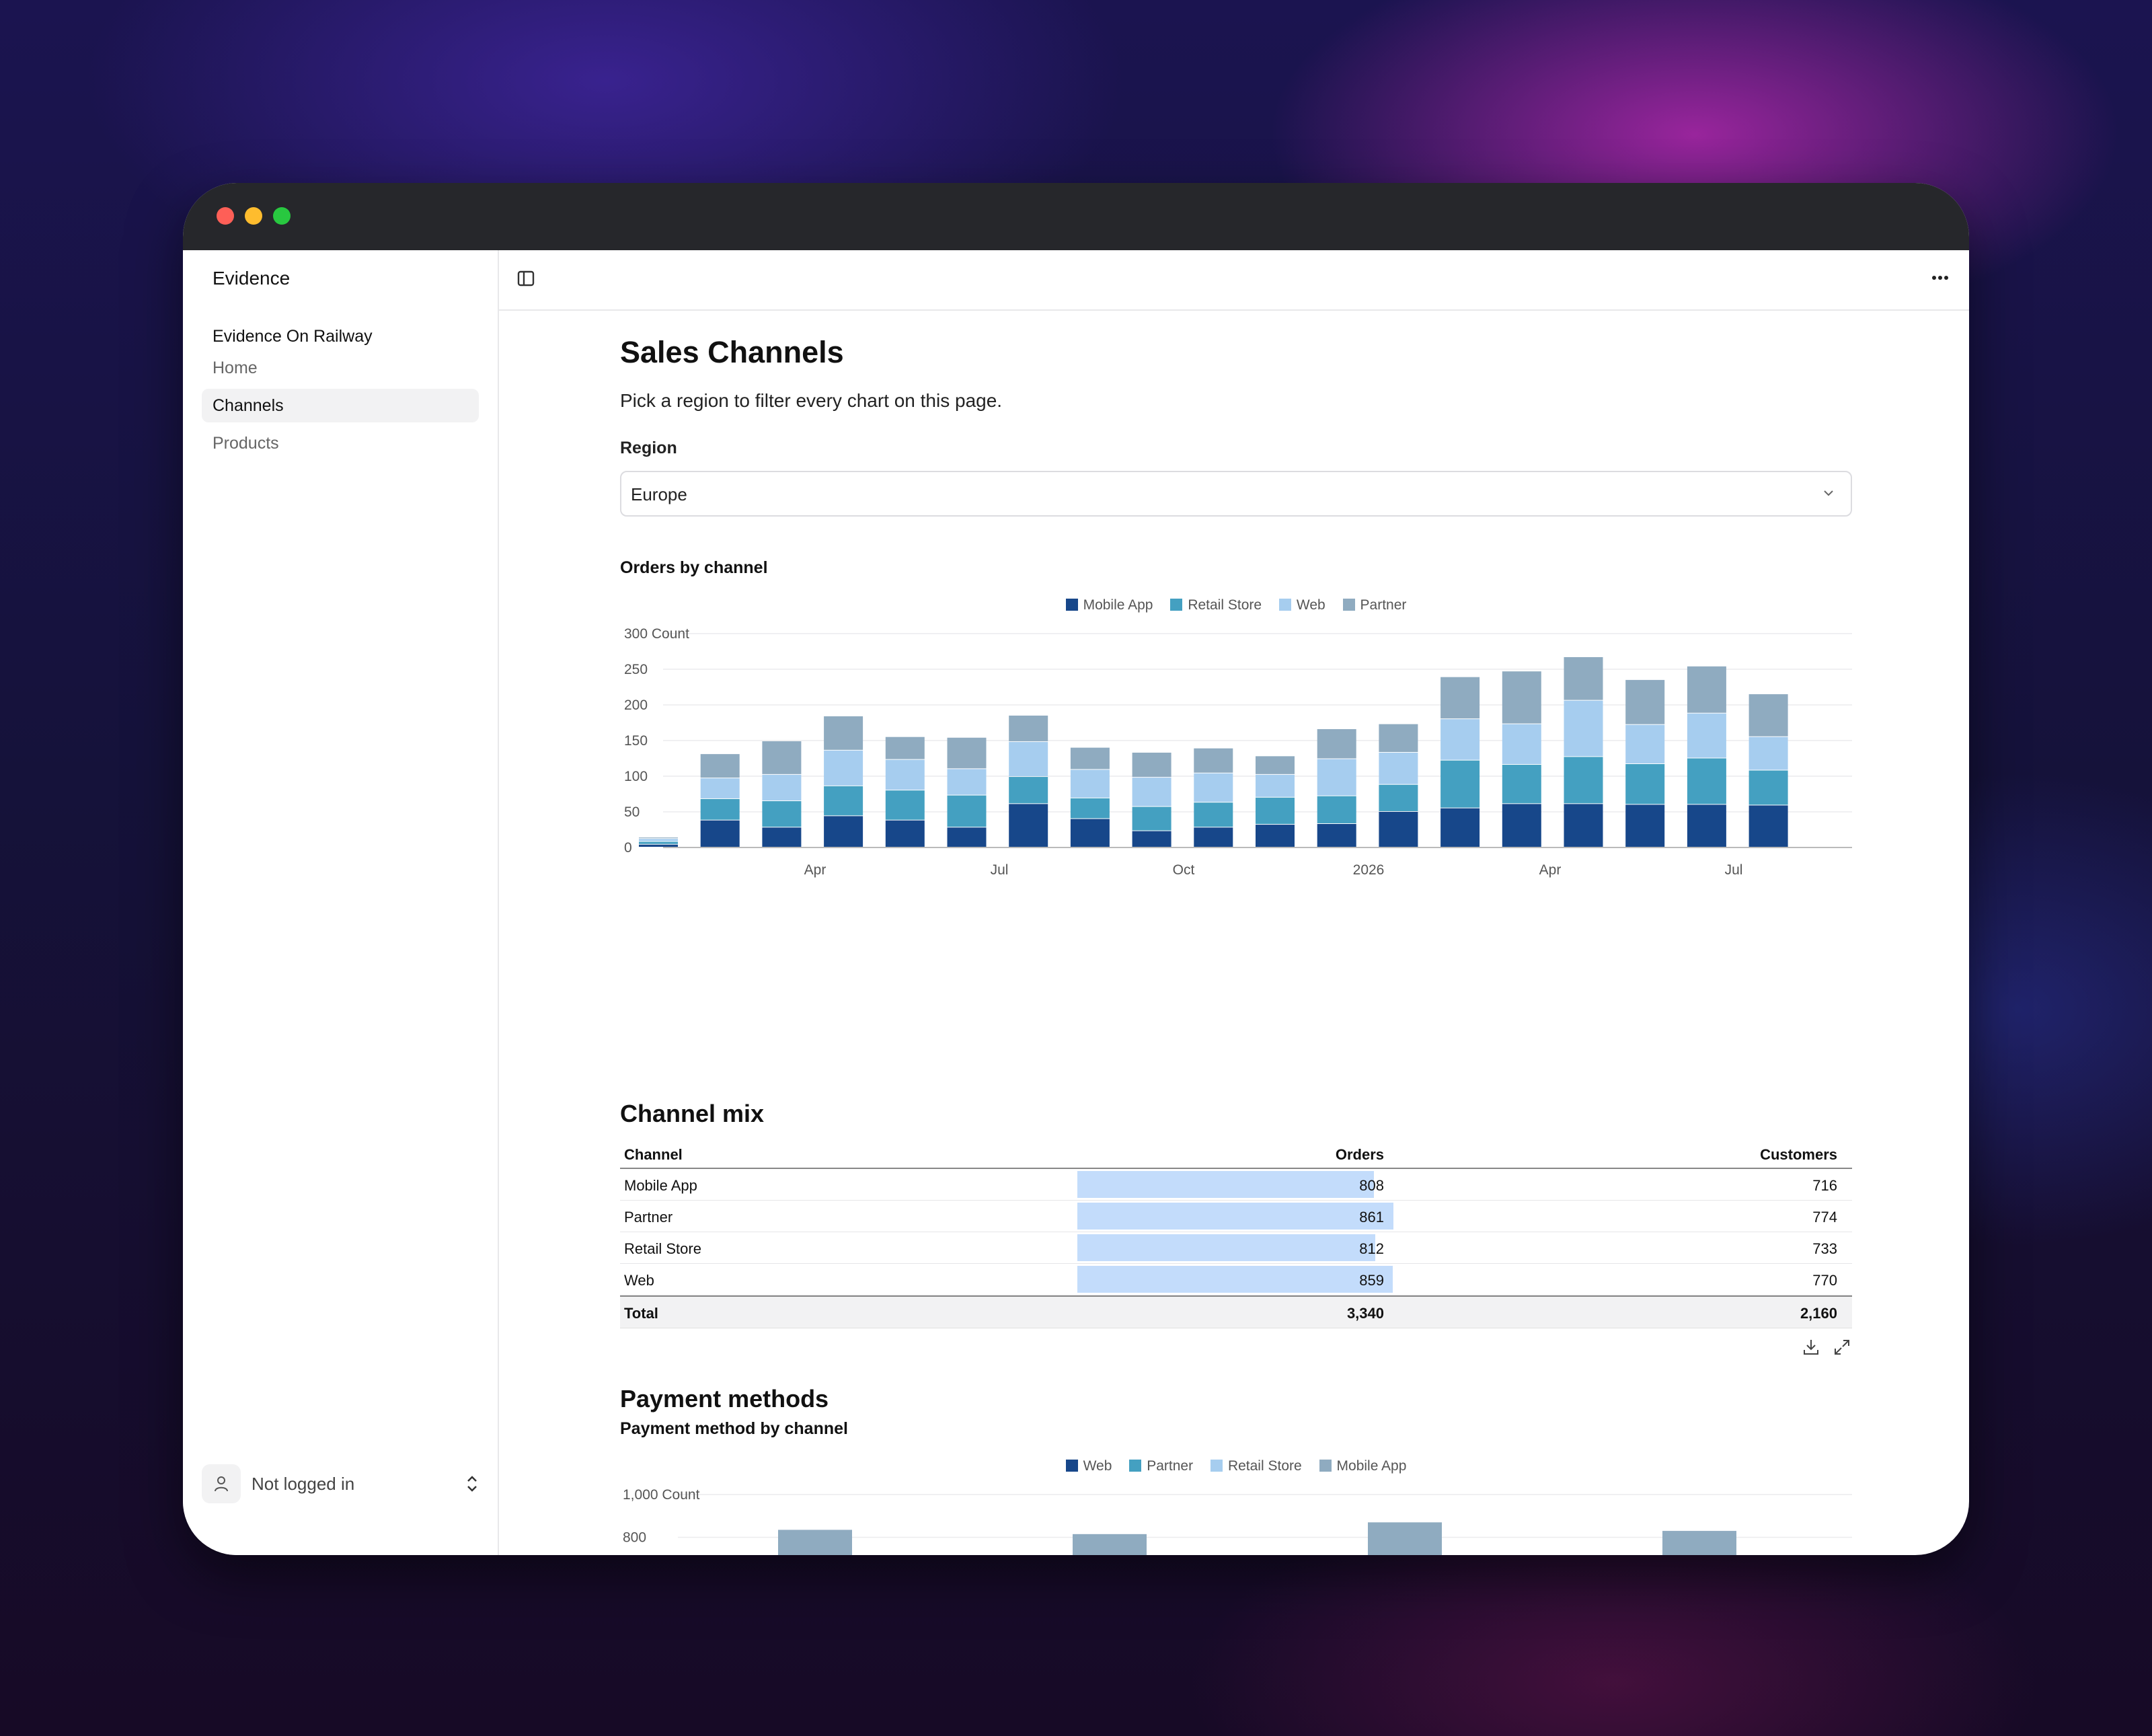  I want to click on column-header-customers: Customers, so click(1798, 1154).